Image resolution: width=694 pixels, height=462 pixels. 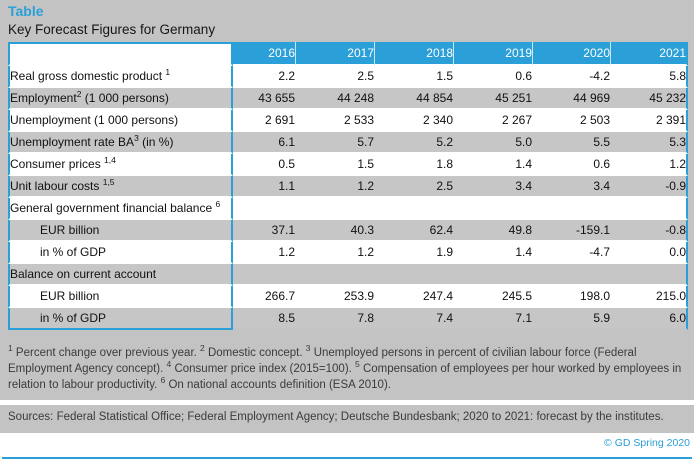 What do you see at coordinates (413, 319) in the screenshot?
I see `cell-value: 7.4` at bounding box center [413, 319].